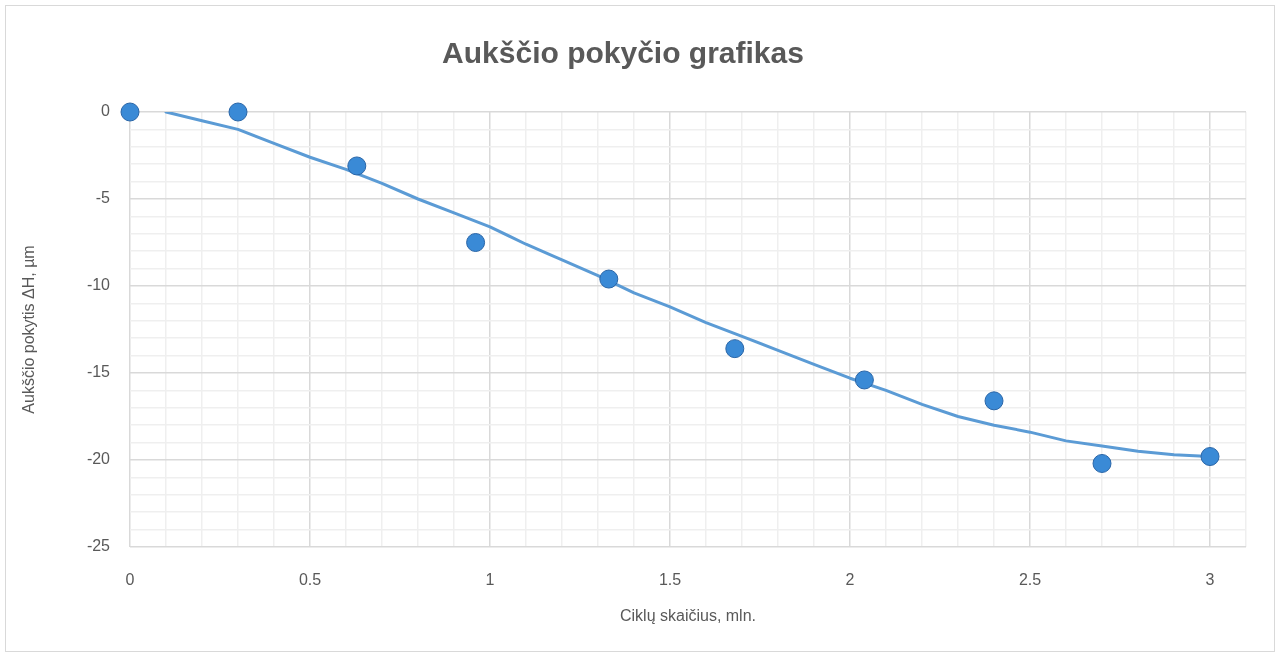  What do you see at coordinates (98, 546) in the screenshot?
I see `y-tick-label: -25` at bounding box center [98, 546].